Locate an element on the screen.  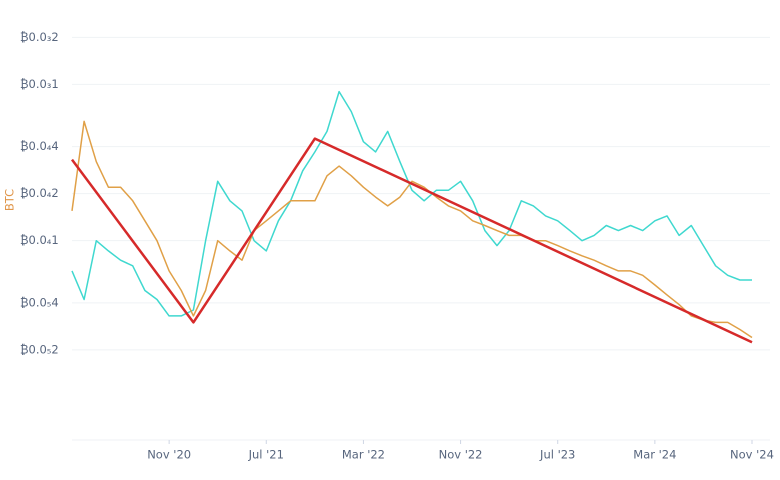
x-tick-label: Jul '23 is located at coordinates (557, 455).